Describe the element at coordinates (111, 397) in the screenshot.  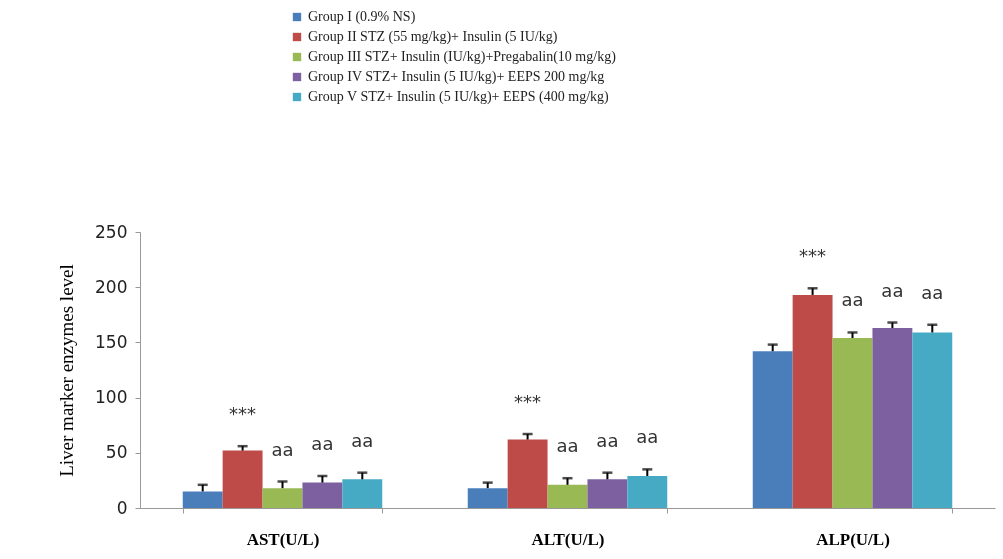
I see `y-tick-label: 100` at that location.